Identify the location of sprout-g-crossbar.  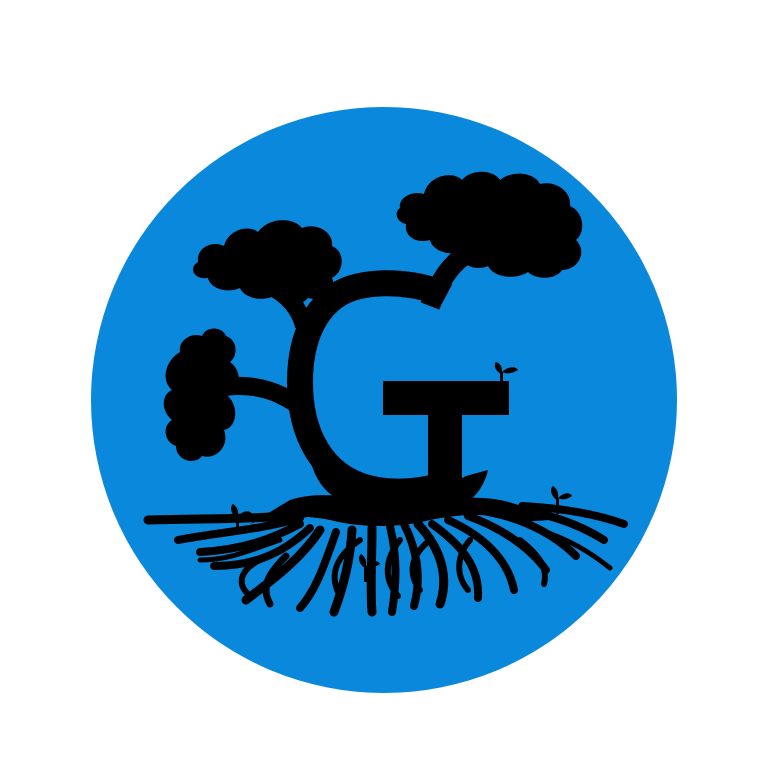
(506, 373).